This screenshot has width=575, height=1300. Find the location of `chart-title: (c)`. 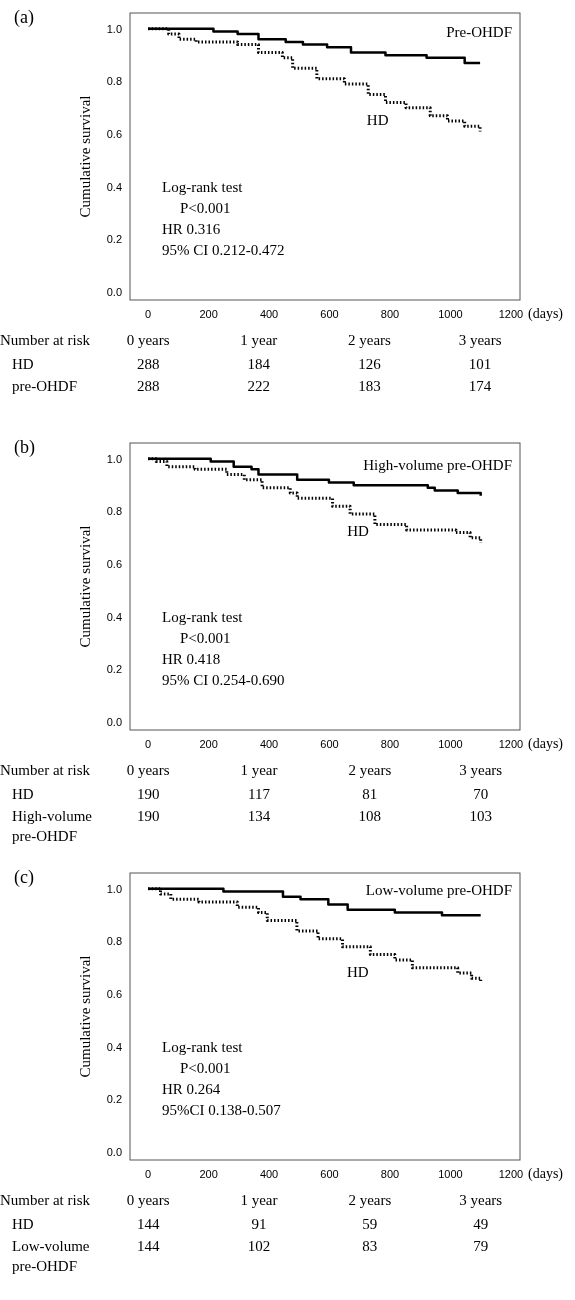

chart-title: (c) is located at coordinates (24, 877).